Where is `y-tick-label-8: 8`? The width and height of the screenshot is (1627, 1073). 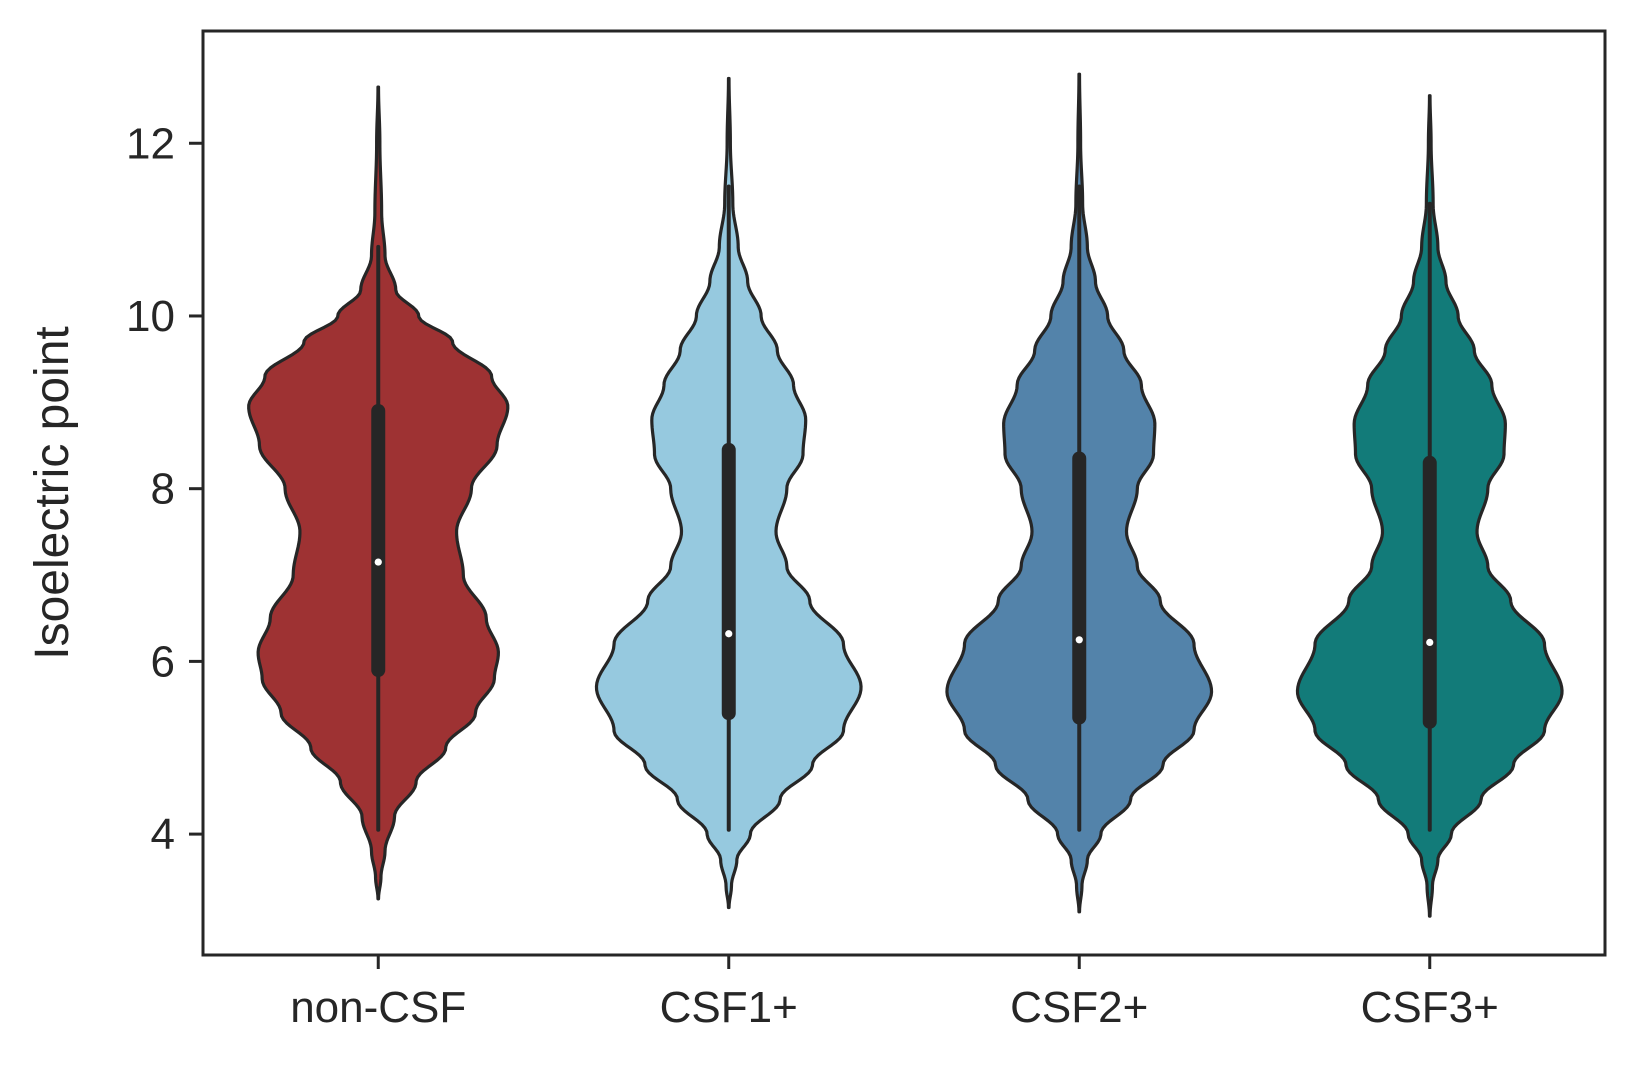
y-tick-label-8: 8 is located at coordinates (163, 489).